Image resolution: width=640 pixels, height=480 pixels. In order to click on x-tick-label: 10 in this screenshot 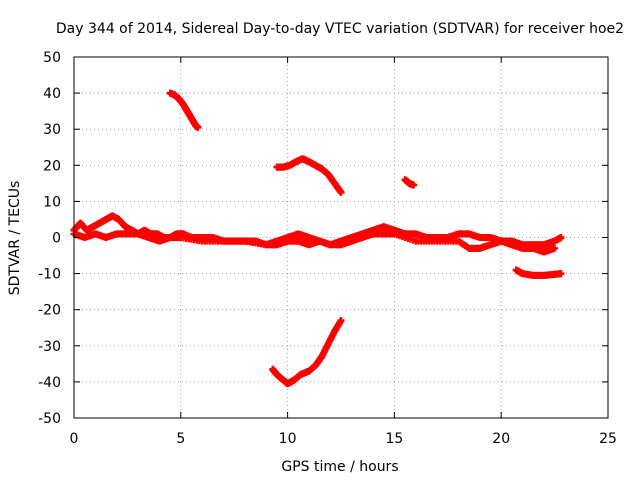, I will do `click(288, 439)`.